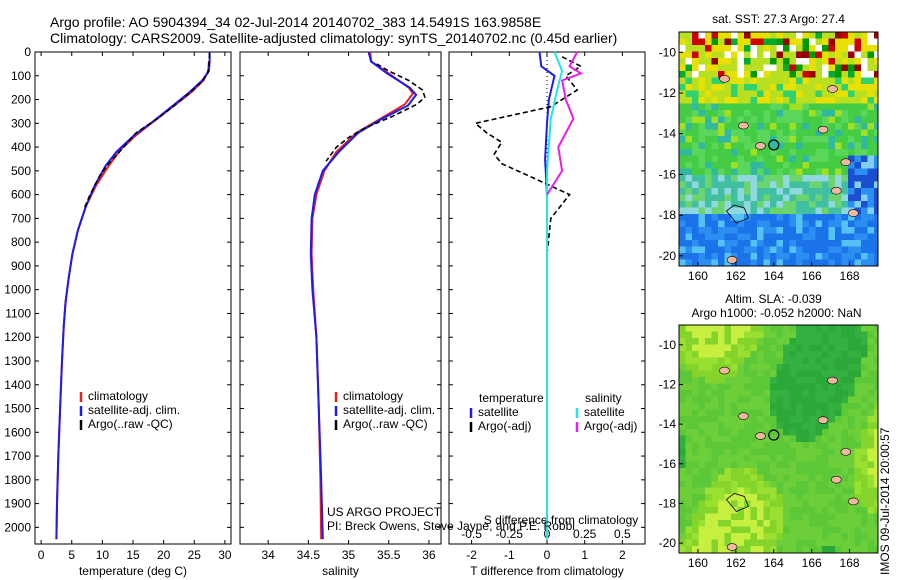  I want to click on argo-location-marker, so click(774, 435).